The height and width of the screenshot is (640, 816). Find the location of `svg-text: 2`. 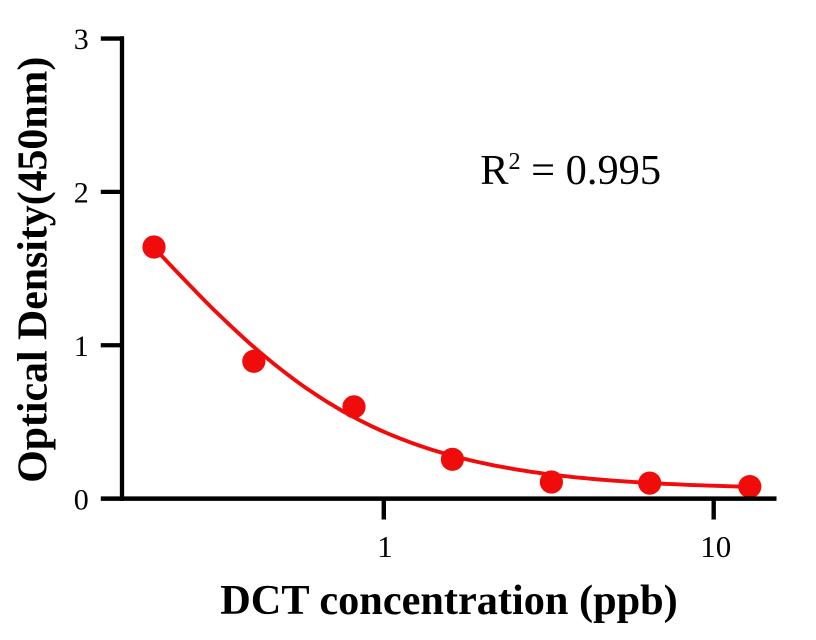

svg-text: 2 is located at coordinates (81, 192).